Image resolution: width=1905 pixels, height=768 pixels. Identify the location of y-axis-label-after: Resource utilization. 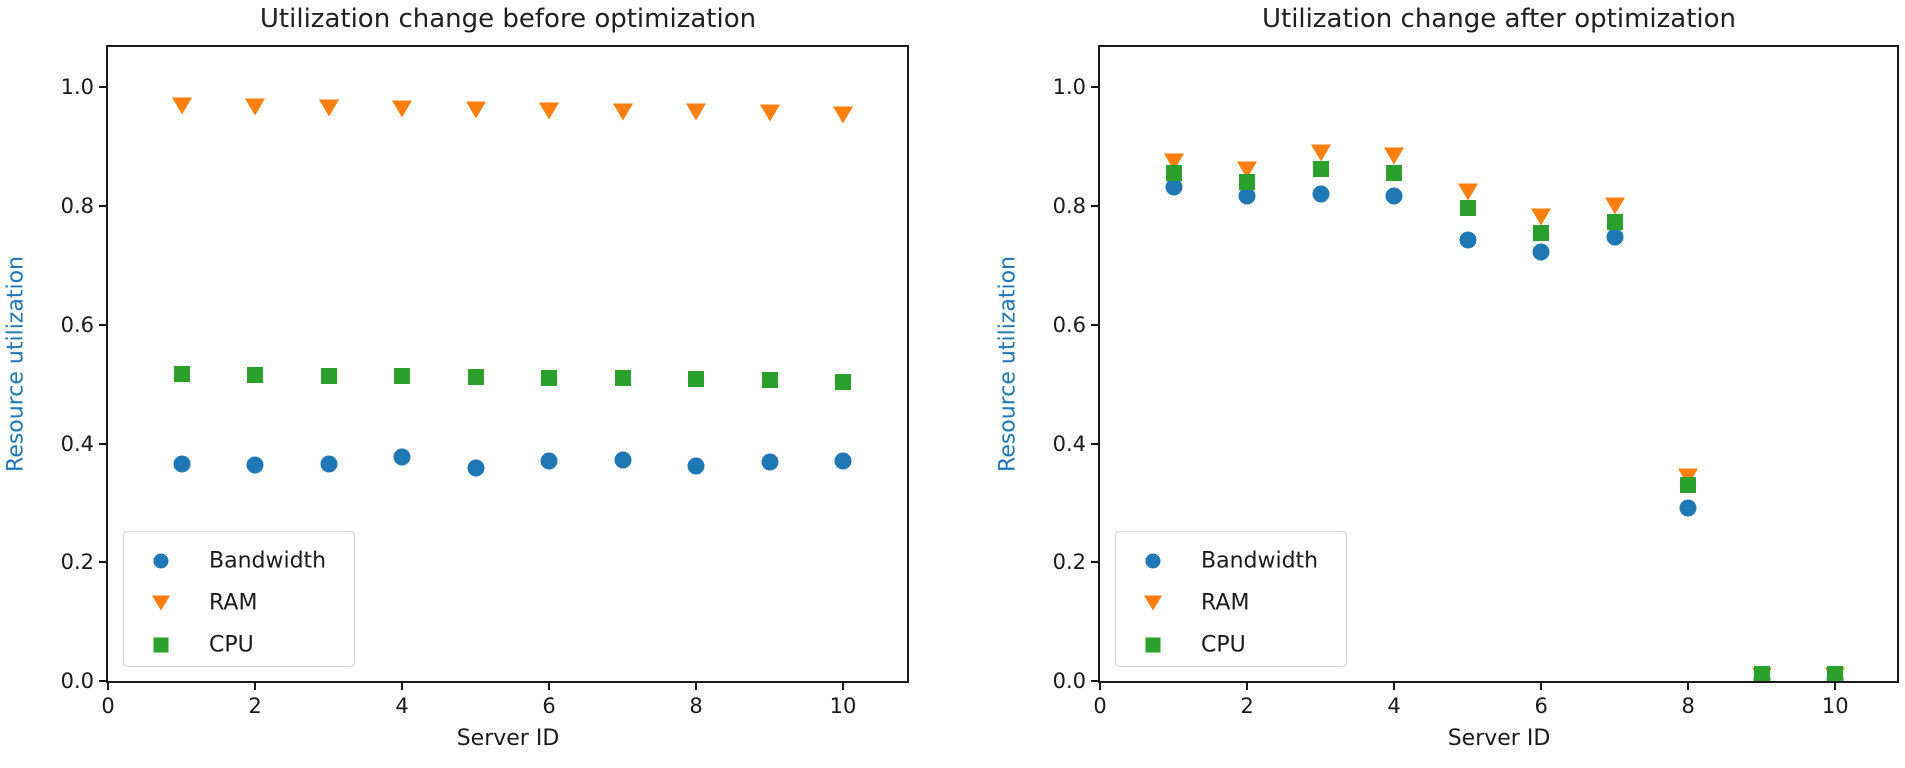
(1008, 364).